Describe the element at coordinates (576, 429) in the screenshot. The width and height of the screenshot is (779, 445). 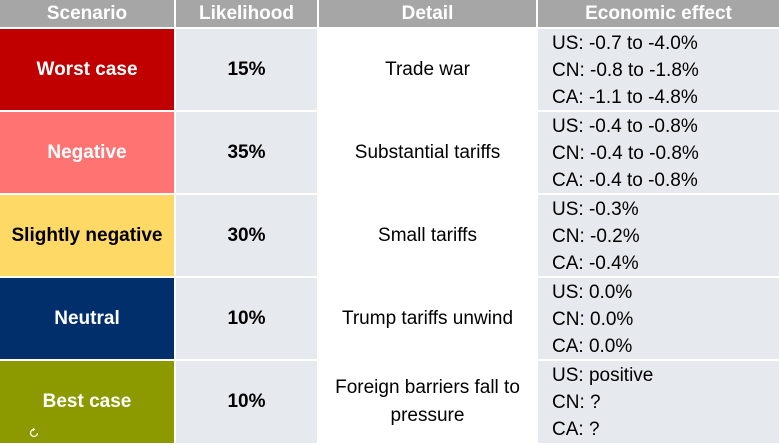
I see `effect-ca: CA: ?` at that location.